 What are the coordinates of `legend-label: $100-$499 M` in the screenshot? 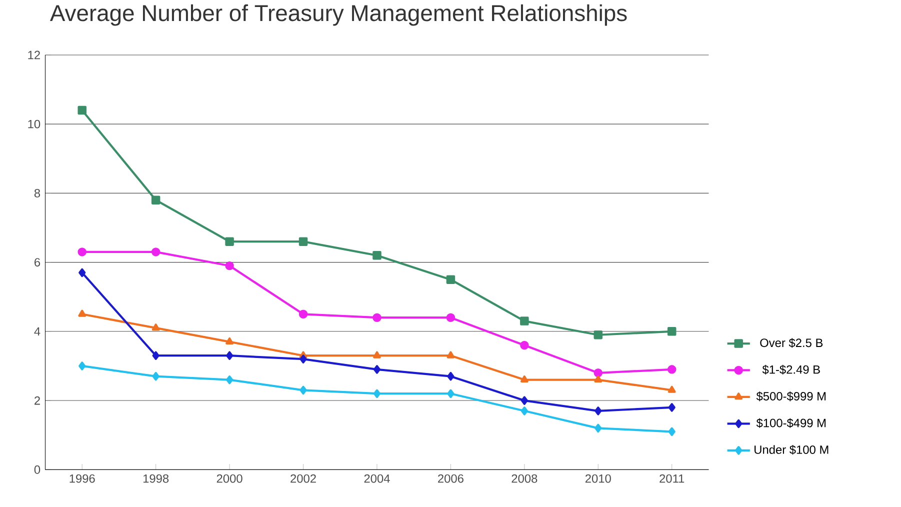 It's located at (791, 423).